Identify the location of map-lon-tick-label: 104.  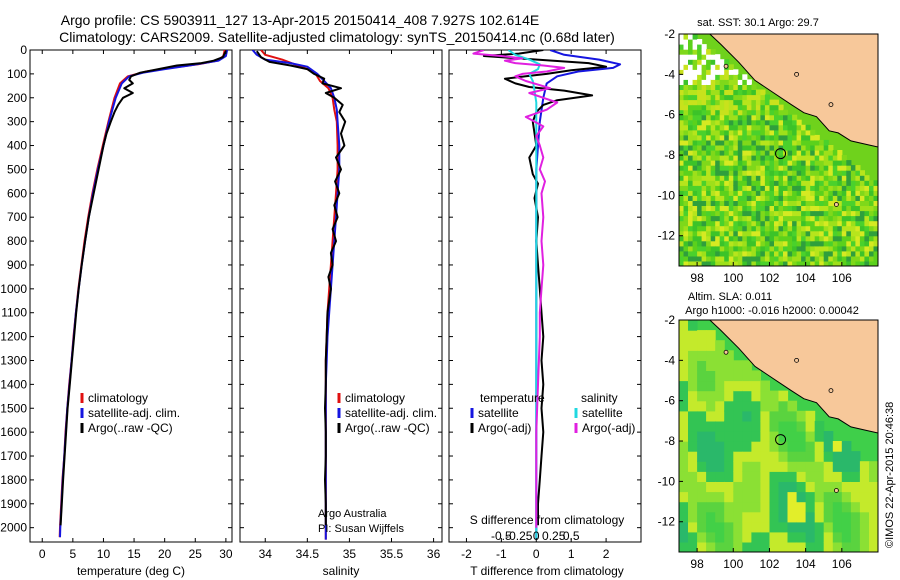
(806, 564).